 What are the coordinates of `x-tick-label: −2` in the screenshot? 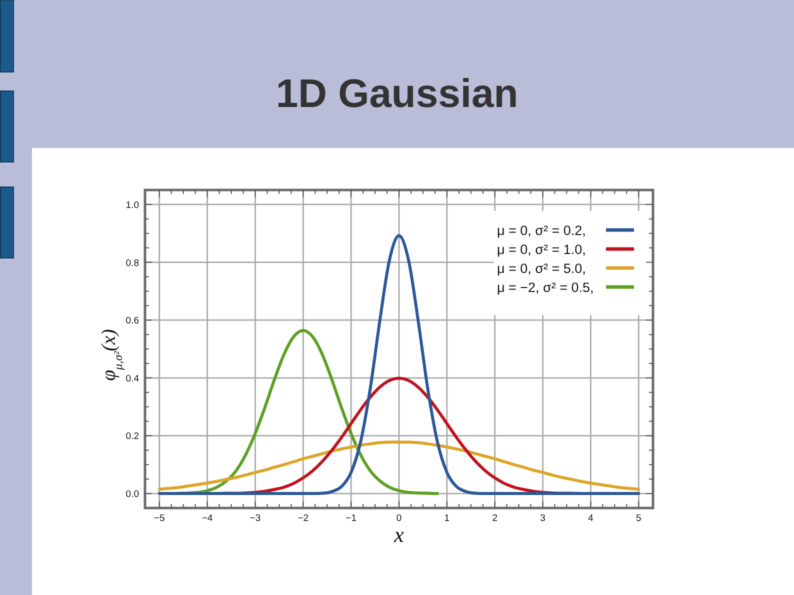 It's located at (303, 518).